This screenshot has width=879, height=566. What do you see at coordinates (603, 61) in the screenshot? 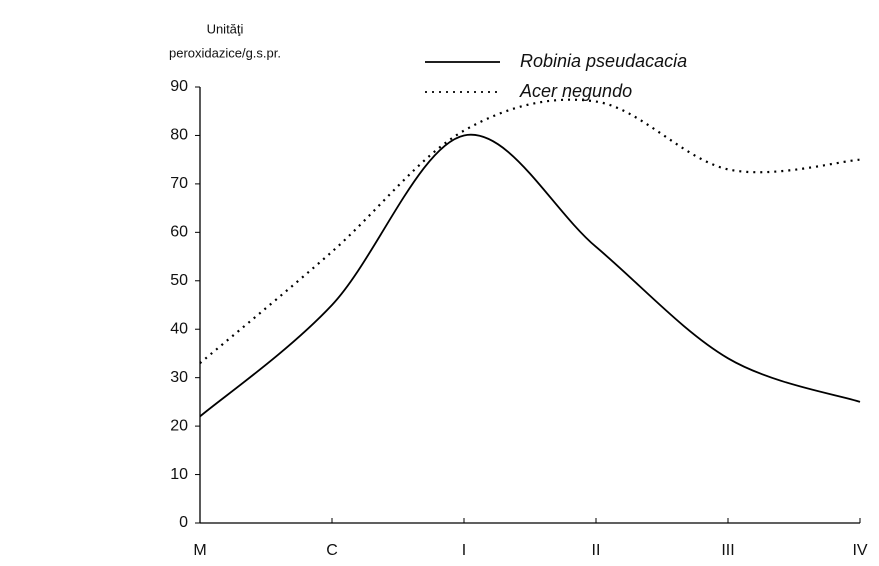
I see `legend-label: Robinia pseudacacia` at bounding box center [603, 61].